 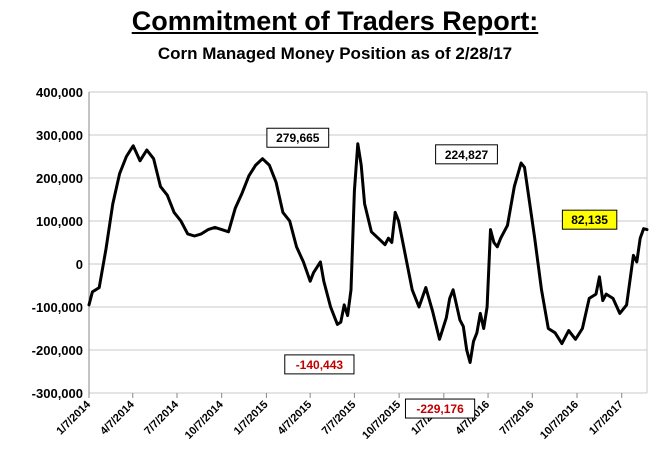 What do you see at coordinates (295, 418) in the screenshot?
I see `x-tick-label: 4/7/2015` at bounding box center [295, 418].